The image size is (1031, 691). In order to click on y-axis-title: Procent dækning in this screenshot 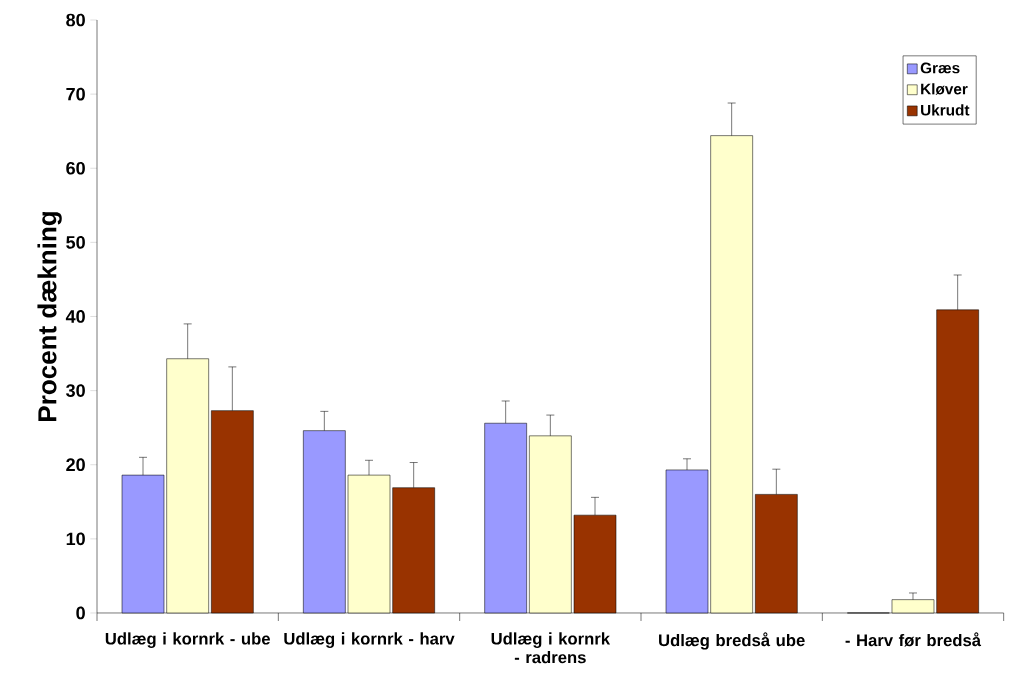, I will do `click(49, 316)`.